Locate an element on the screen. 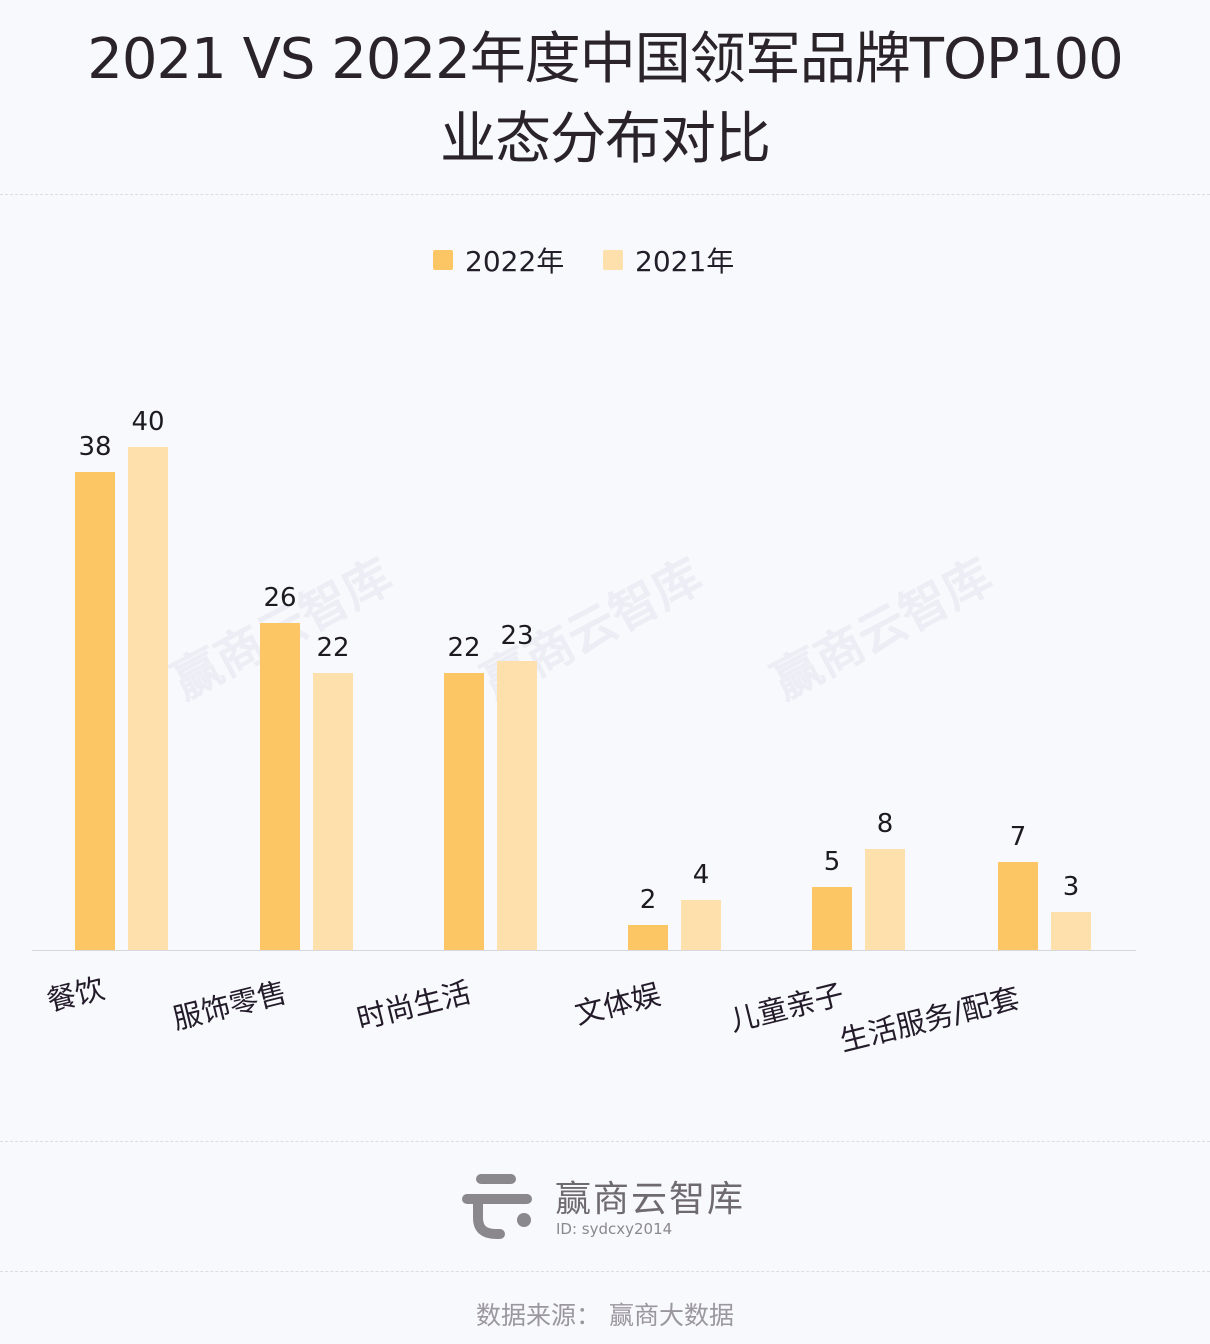  bar-value-label: 3 is located at coordinates (1071, 887).